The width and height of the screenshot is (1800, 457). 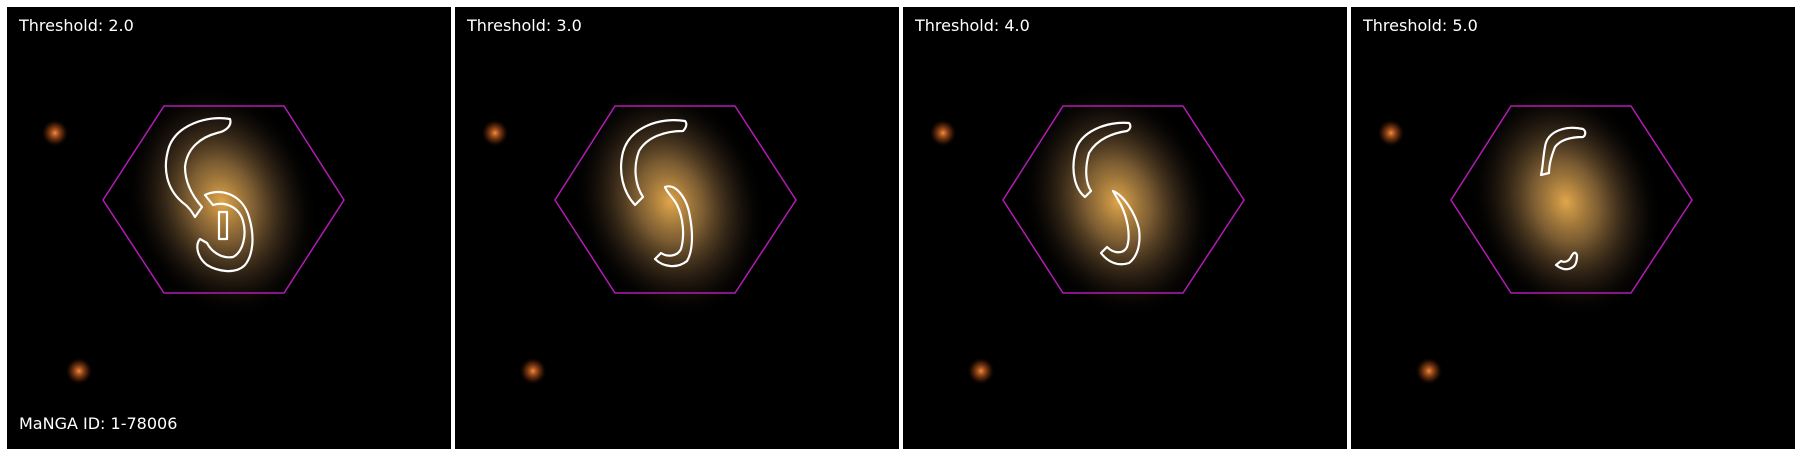 What do you see at coordinates (524, 25) in the screenshot?
I see `threshold-label: Threshold: 3.0` at bounding box center [524, 25].